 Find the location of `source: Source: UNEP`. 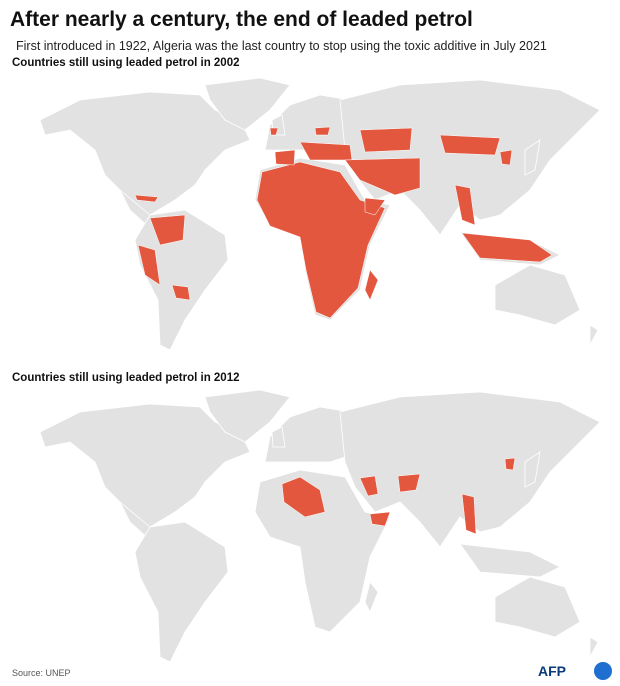

source: Source: UNEP is located at coordinates (41, 673).